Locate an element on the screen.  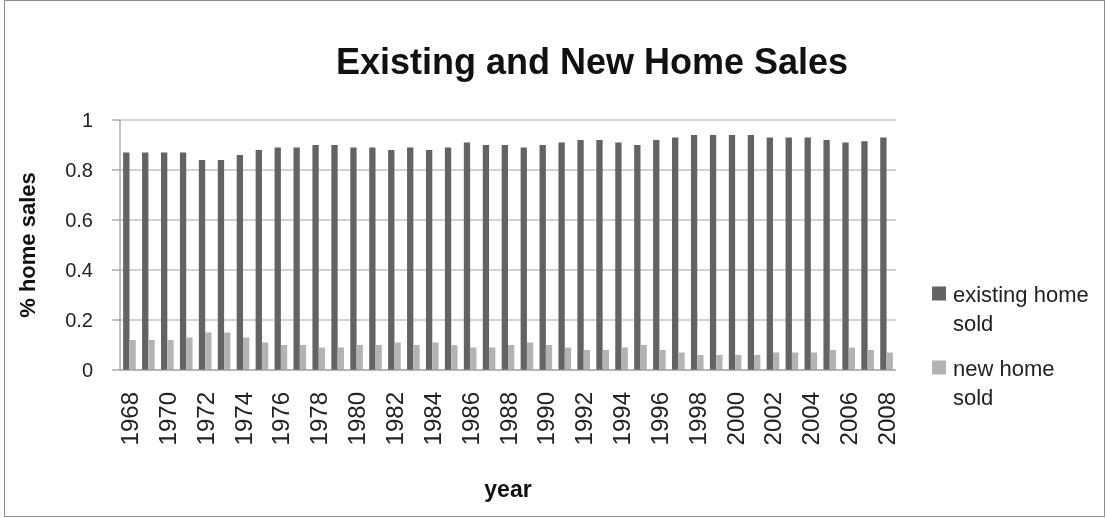
x-tick-label: 1970 is located at coordinates (167, 419).